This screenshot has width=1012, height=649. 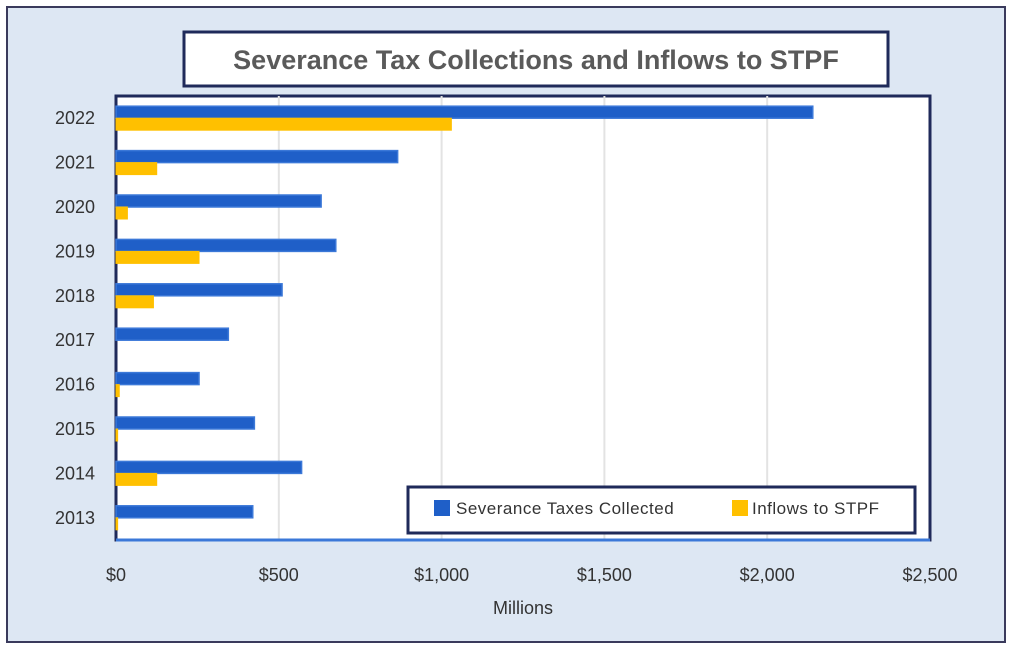 What do you see at coordinates (523, 608) in the screenshot?
I see `x-axis-title: Millions` at bounding box center [523, 608].